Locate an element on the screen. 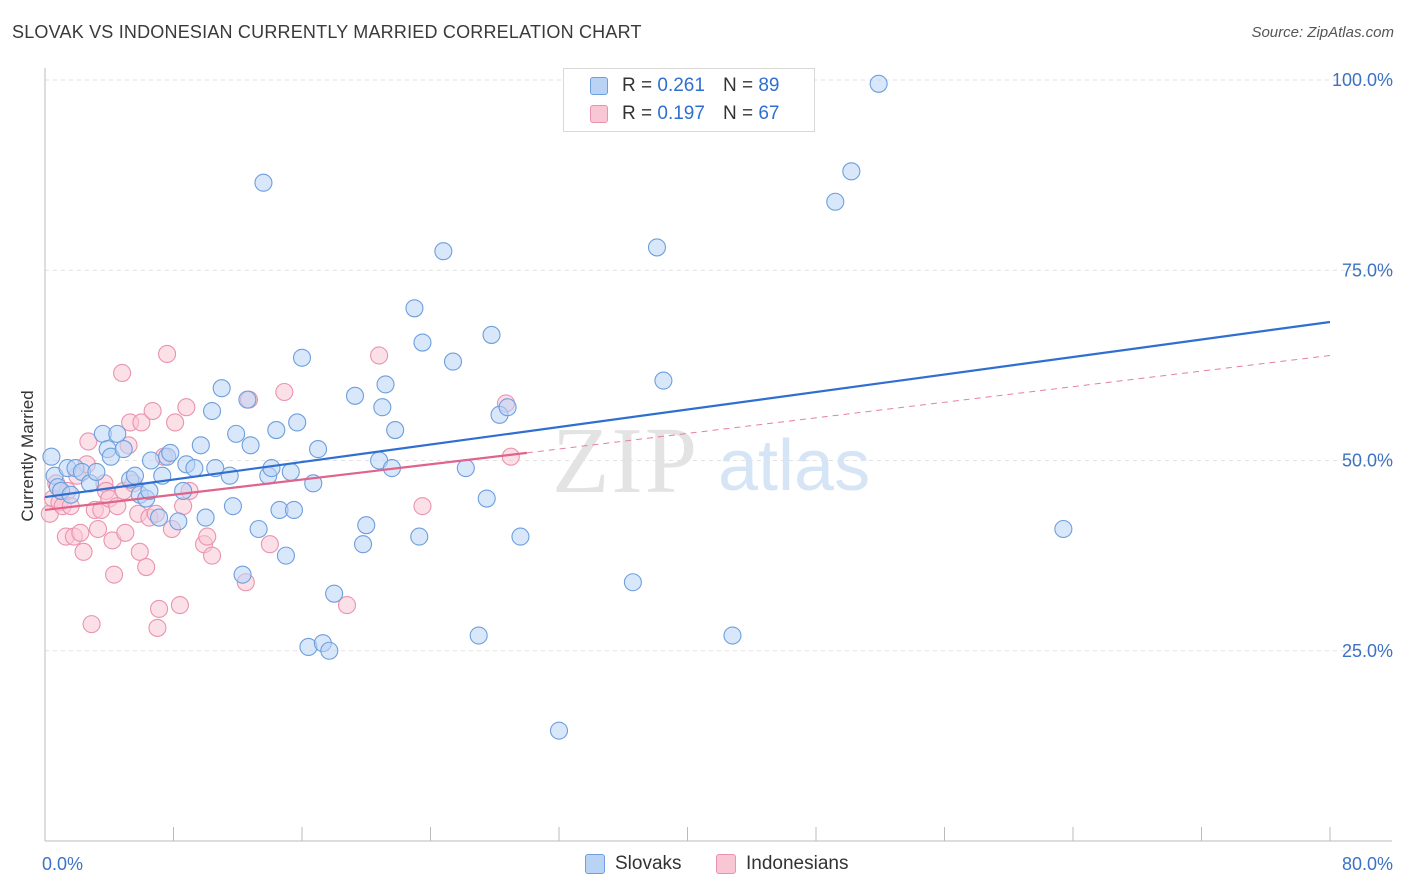 This screenshot has height=892, width=1406. legend-n-indonesians: 67 is located at coordinates (769, 113).